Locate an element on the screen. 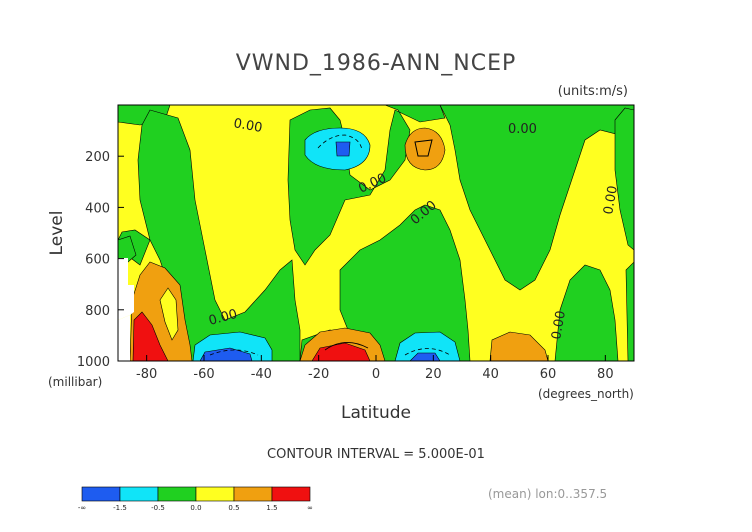 The width and height of the screenshot is (752, 532). colorbar-label: -0.5 is located at coordinates (158, 508).